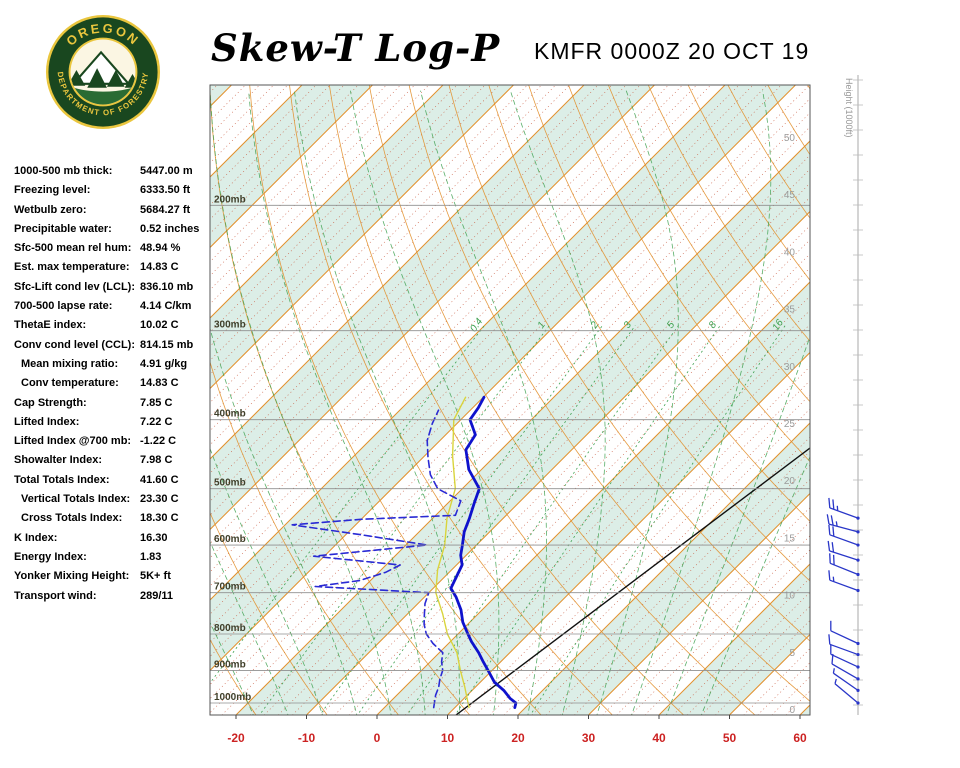  I want to click on height-tick-label: 50, so click(790, 138).